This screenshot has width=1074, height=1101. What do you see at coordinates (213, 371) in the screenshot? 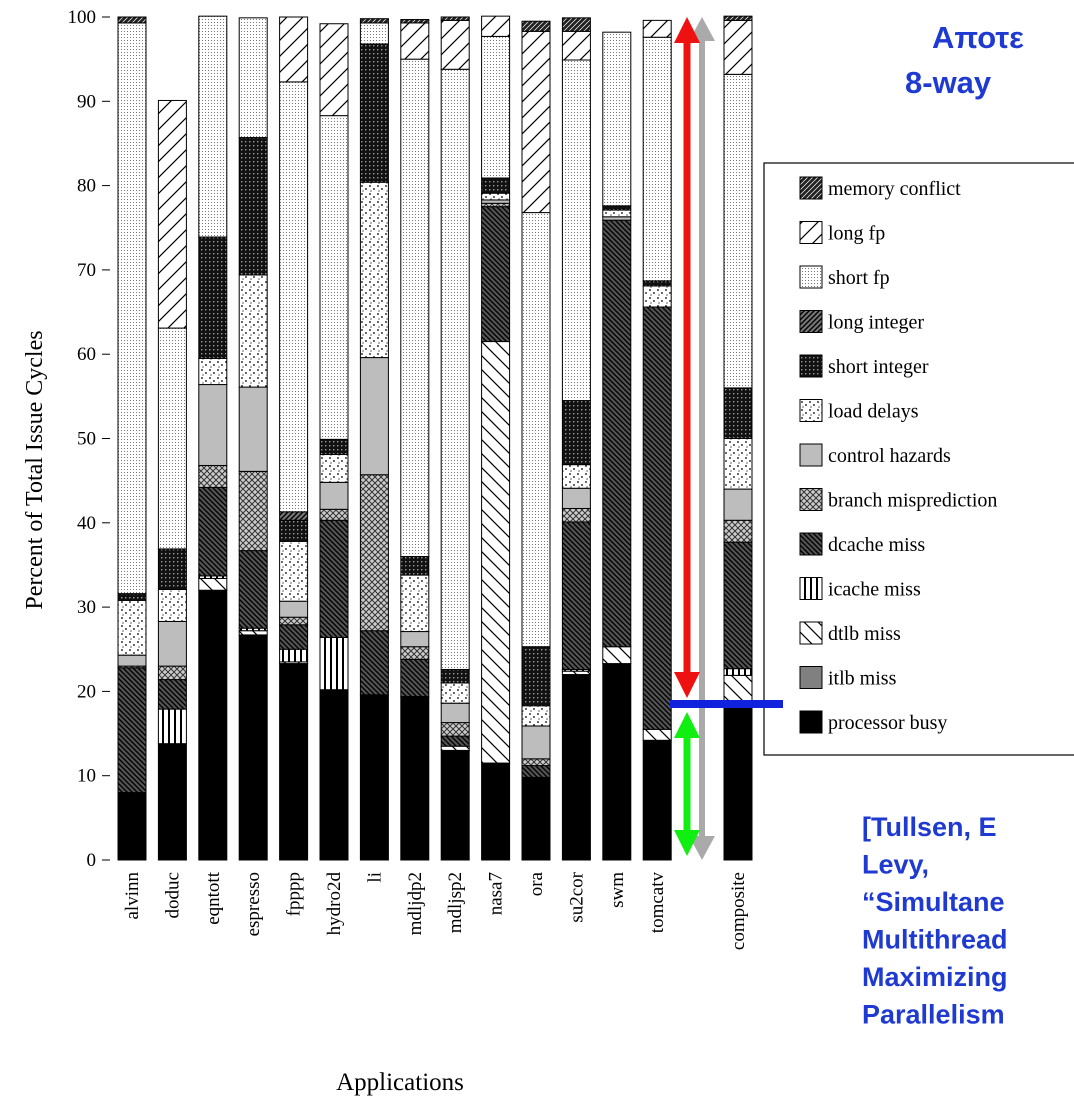
I see `bar-segment-eqntott-load-delays` at bounding box center [213, 371].